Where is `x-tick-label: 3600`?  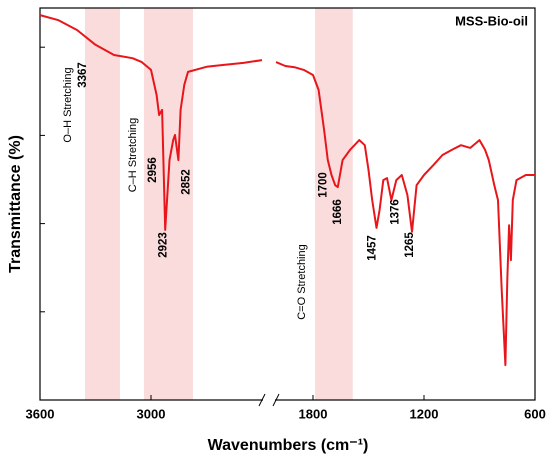
x-tick-label: 3600 is located at coordinates (40, 413).